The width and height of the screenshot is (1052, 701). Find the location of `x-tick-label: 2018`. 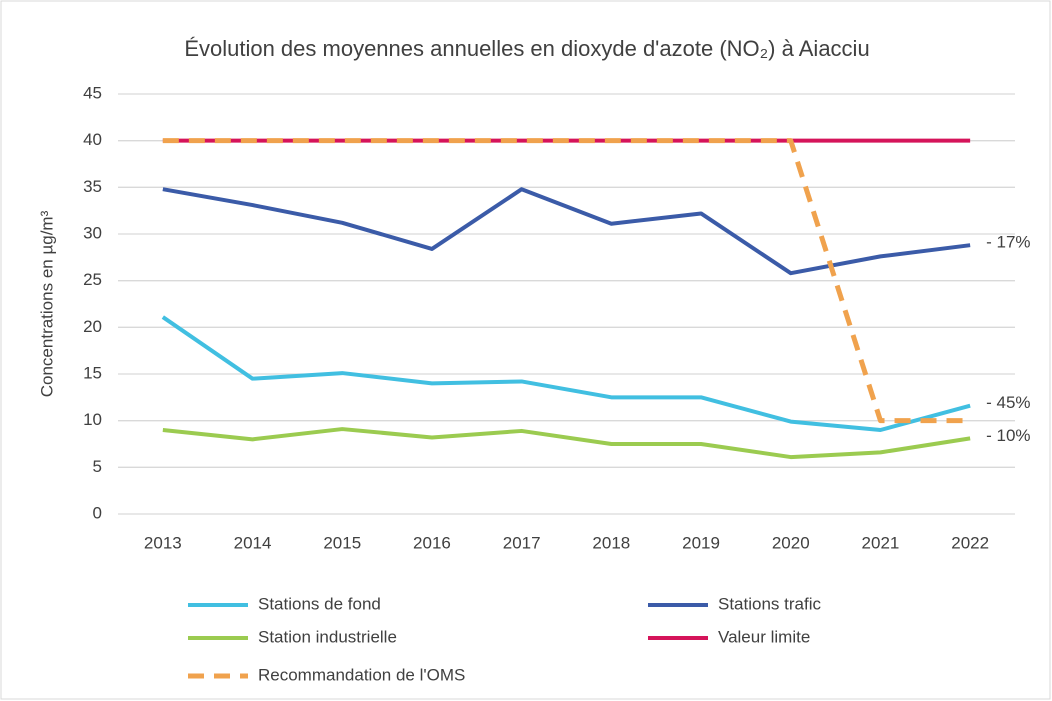

x-tick-label: 2018 is located at coordinates (611, 542).